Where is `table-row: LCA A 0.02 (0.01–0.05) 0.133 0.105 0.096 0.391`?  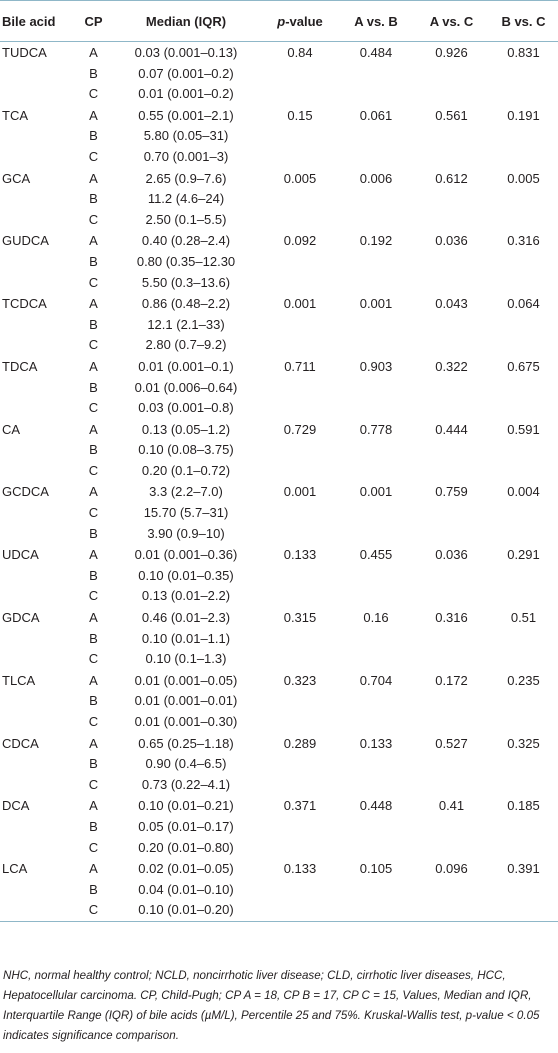
table-row: LCA A 0.02 (0.01–0.05) 0.133 0.105 0.096 0.391 is located at coordinates (279, 869).